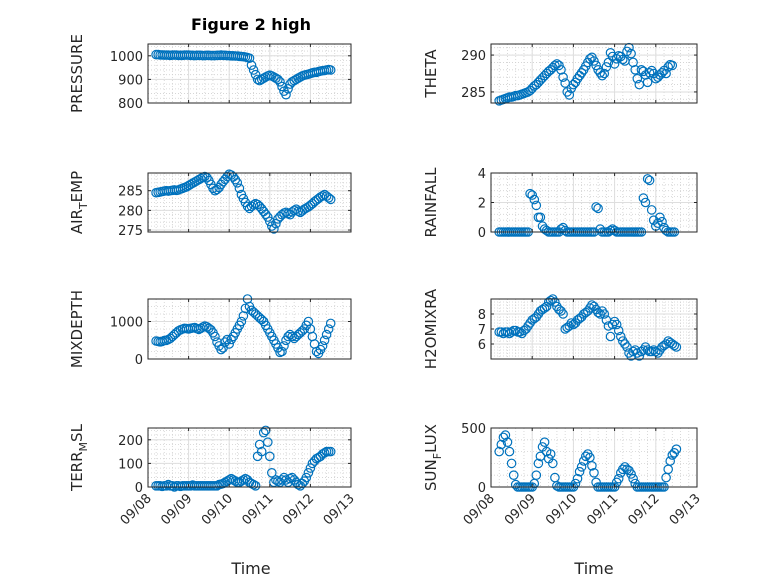  Describe the element at coordinates (130, 80) in the screenshot. I see `y-tick-label: 900` at that location.